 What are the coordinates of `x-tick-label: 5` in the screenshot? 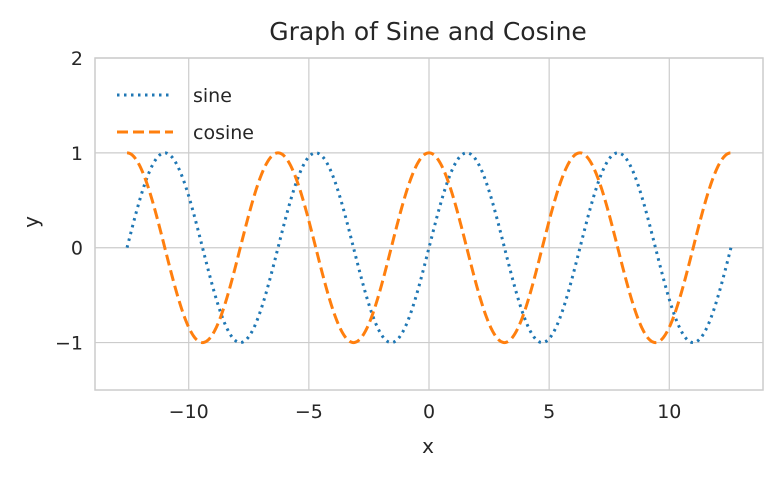 It's located at (549, 412).